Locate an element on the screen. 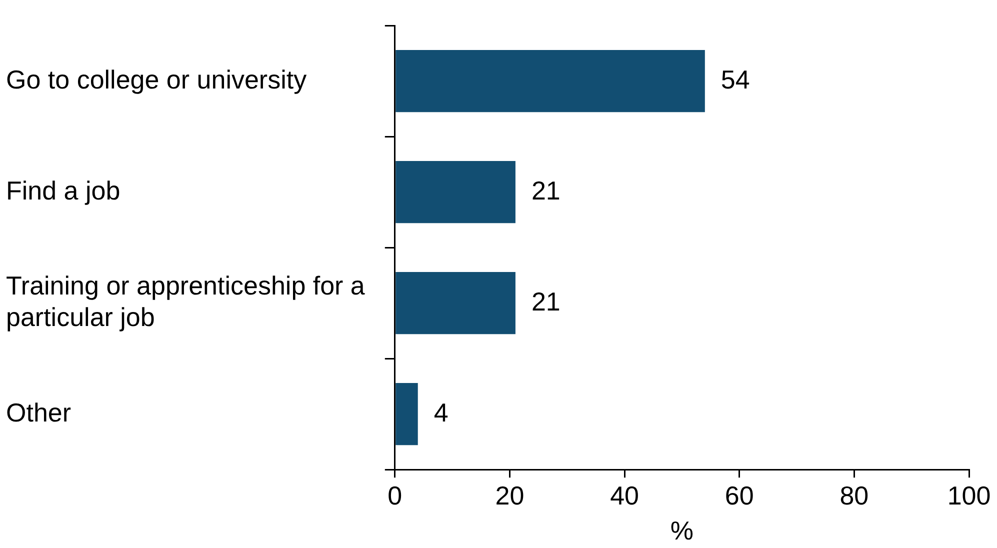 This screenshot has width=997, height=548. x-tick-label: 100 is located at coordinates (969, 495).